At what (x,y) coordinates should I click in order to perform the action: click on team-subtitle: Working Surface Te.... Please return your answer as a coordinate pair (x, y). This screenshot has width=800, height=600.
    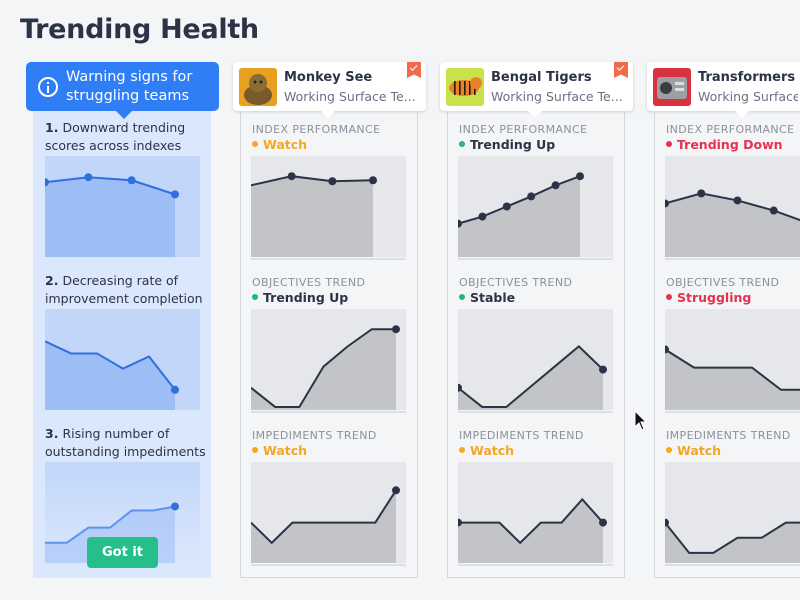
    Looking at the image, I should click on (350, 96).